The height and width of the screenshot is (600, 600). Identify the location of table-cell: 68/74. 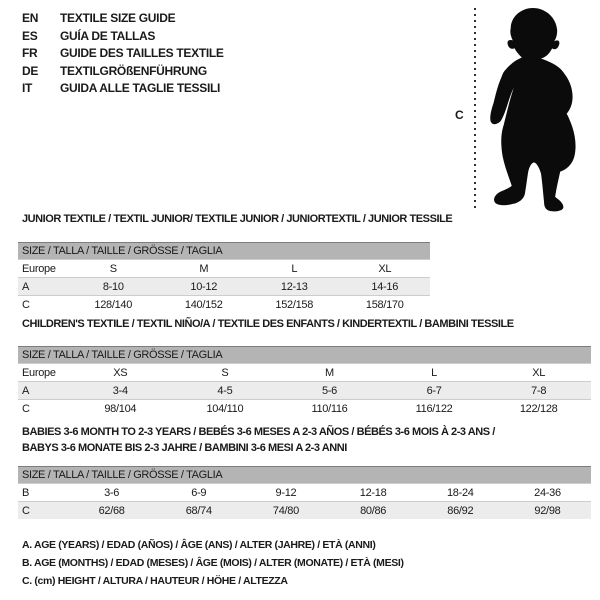
(198, 510).